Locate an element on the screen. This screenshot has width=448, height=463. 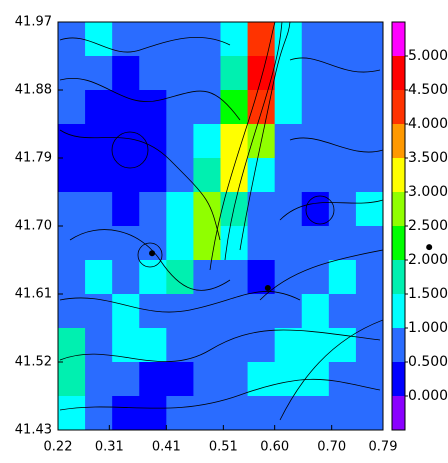
x-tick-label: 0.51 is located at coordinates (223, 447).